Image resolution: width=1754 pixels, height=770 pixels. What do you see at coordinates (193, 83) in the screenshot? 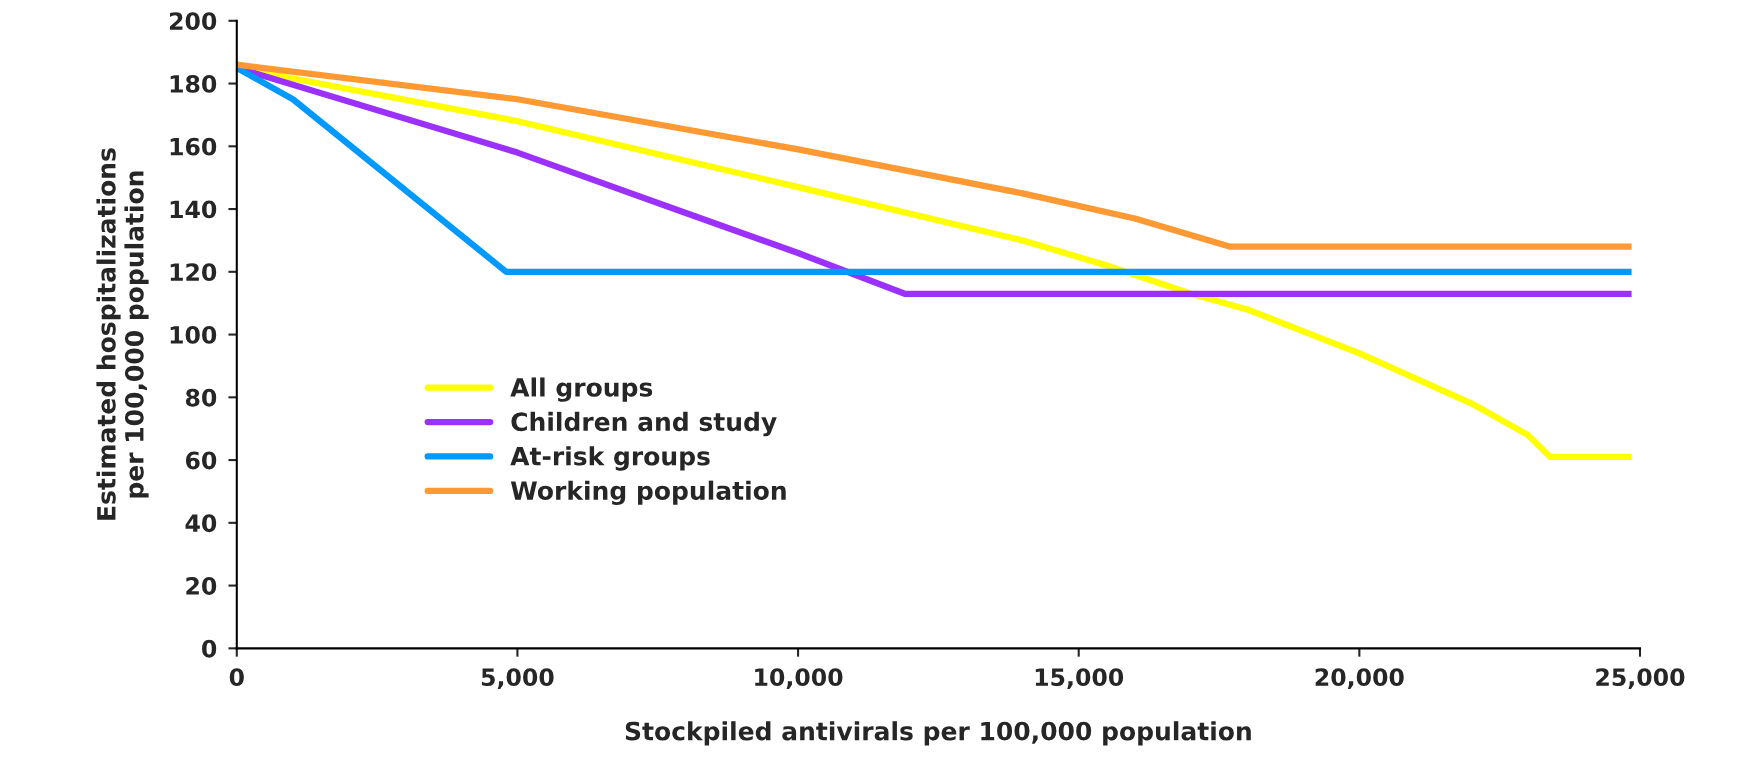
I see `y-tick-label: 180` at bounding box center [193, 83].